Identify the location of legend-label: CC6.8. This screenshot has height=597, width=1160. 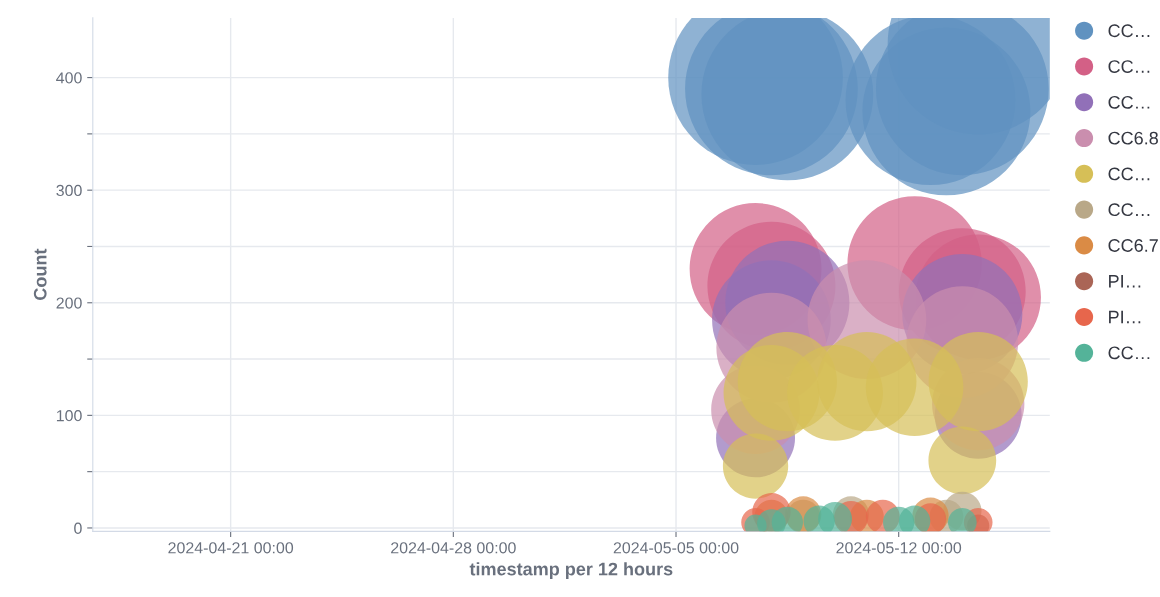
(1133, 138).